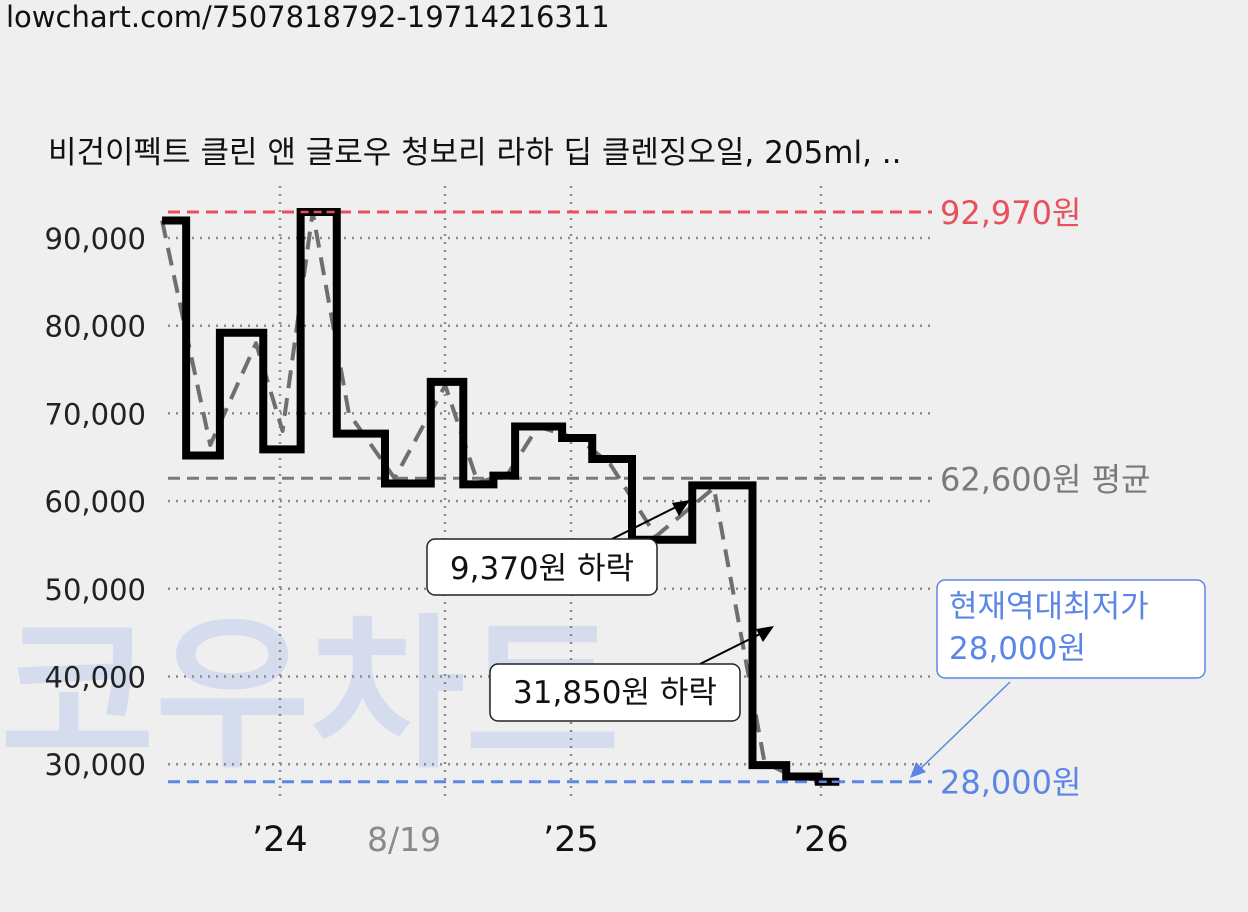 This screenshot has width=1248, height=912. What do you see at coordinates (95, 414) in the screenshot?
I see `y-tick-label: 70,000` at bounding box center [95, 414].